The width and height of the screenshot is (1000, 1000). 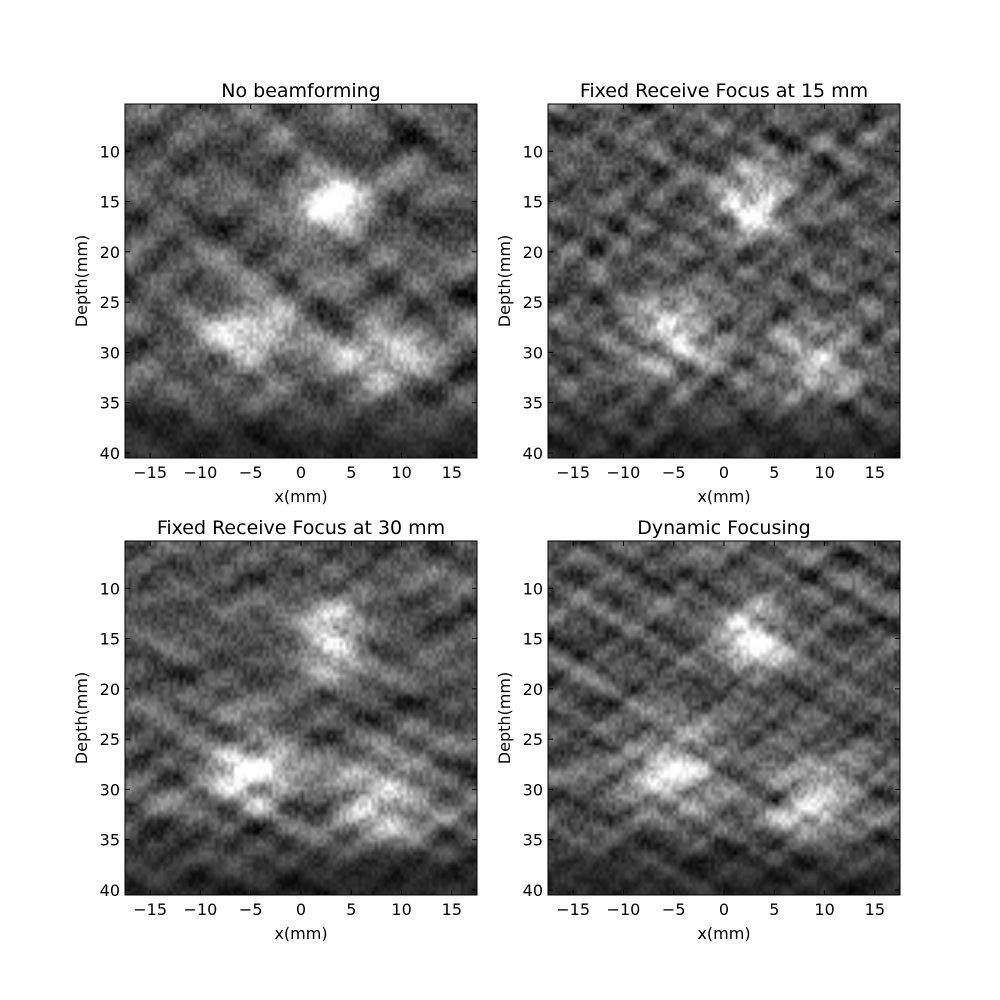 I want to click on panel-title: Fixed Receive Focus at 30 mm, so click(x=301, y=528).